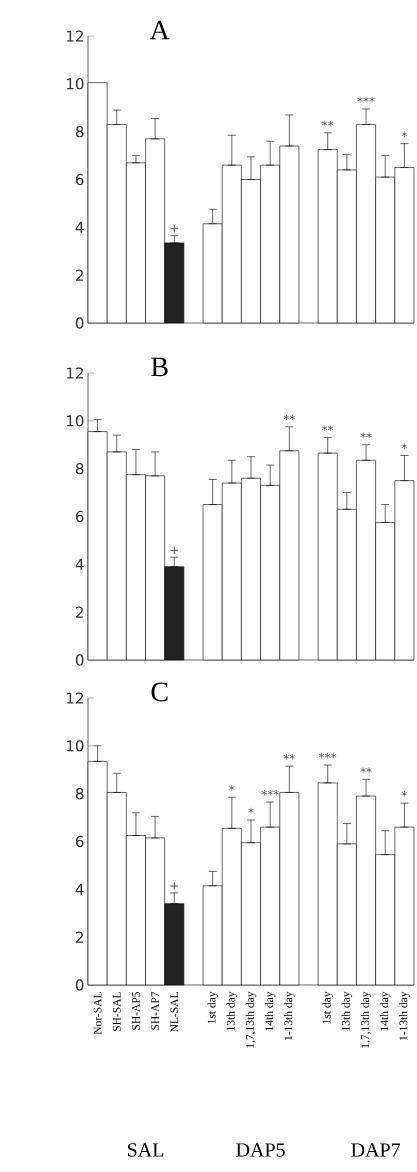  I want to click on x-tick-label: SH-AP5, so click(136, 1010).